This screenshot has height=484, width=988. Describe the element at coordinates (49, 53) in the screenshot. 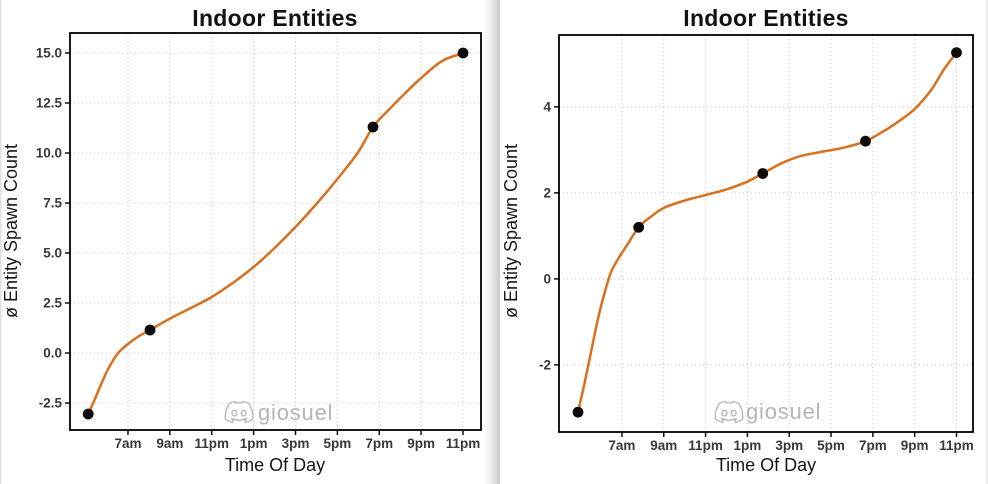

I see `y-tick-label: 15.0` at that location.